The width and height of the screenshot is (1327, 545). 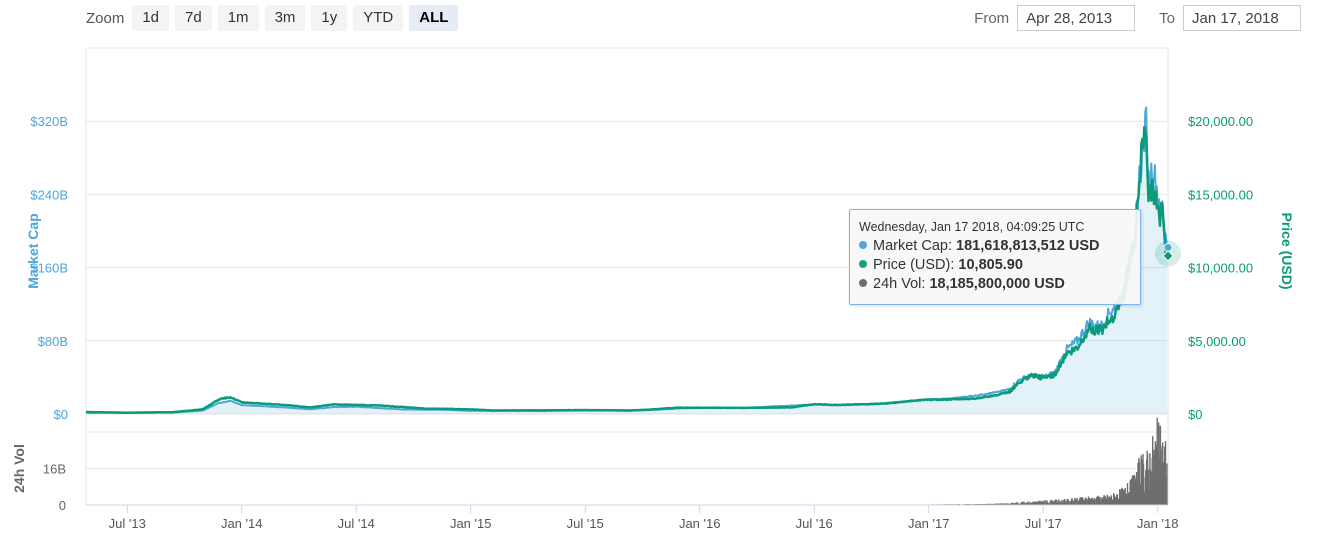 I want to click on y-right-axis-title: Price (USD), so click(x=1287, y=250).